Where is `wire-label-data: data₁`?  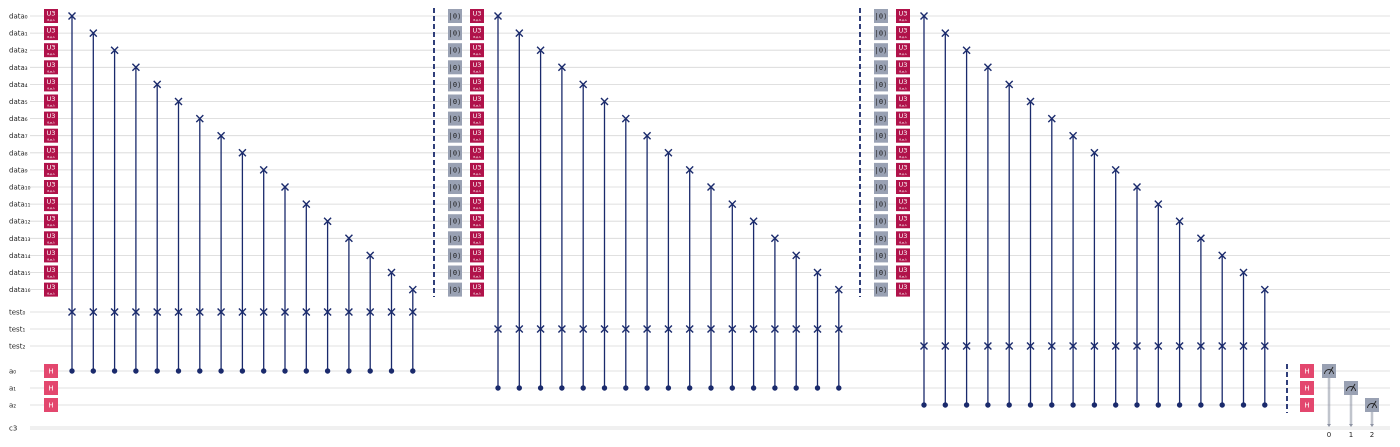 wire-label-data: data₁ is located at coordinates (18, 34).